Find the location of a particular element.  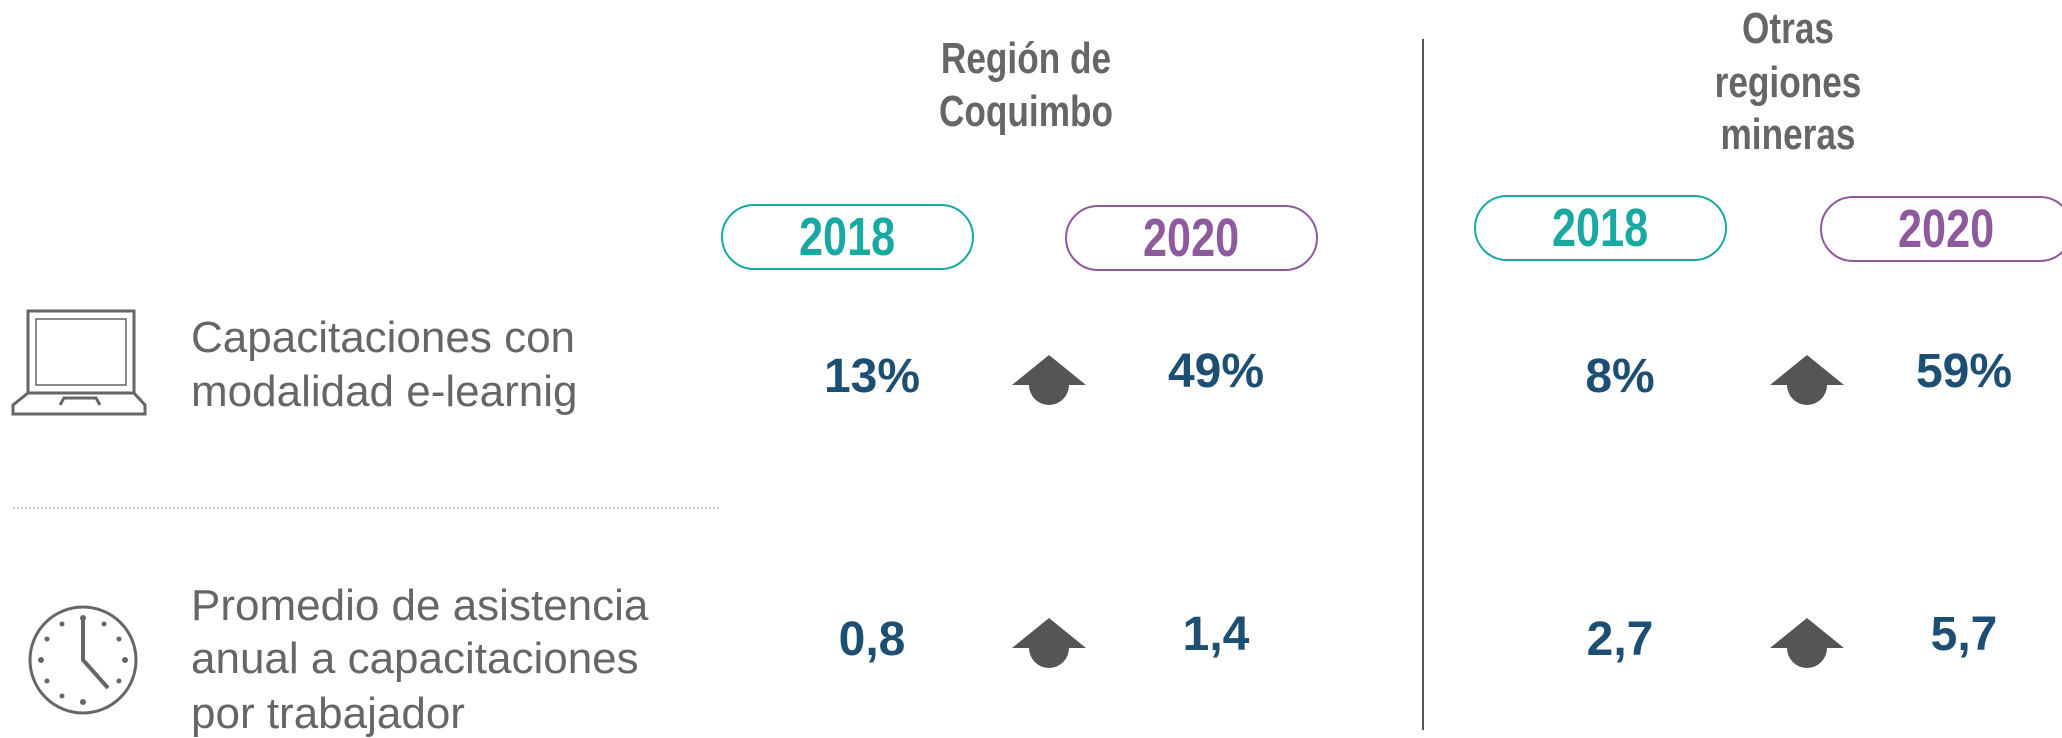

region-title: regiones is located at coordinates (1788, 82).